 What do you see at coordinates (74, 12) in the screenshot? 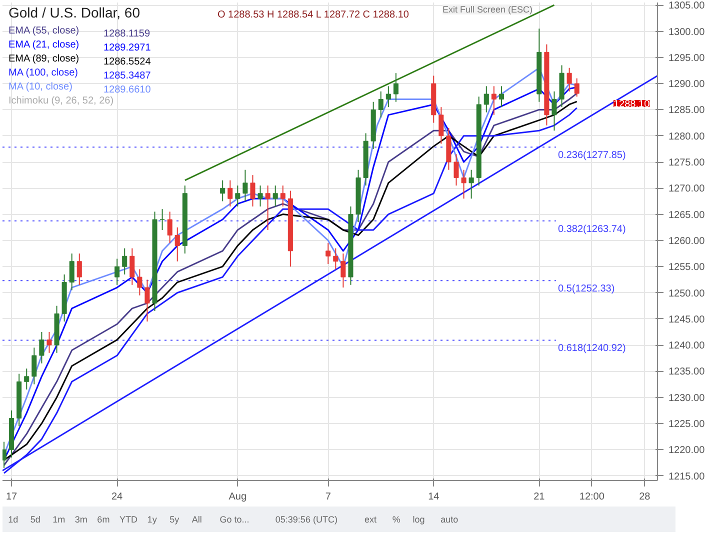
I see `chart-title: Gold / U.S. Dollar, 60` at bounding box center [74, 12].